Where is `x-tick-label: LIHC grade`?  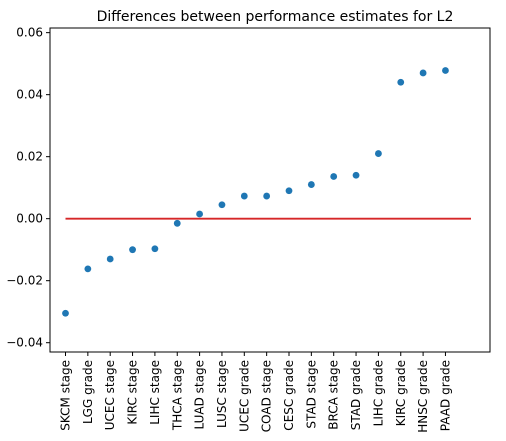
x-tick-label: LIHC grade is located at coordinates (378, 393).